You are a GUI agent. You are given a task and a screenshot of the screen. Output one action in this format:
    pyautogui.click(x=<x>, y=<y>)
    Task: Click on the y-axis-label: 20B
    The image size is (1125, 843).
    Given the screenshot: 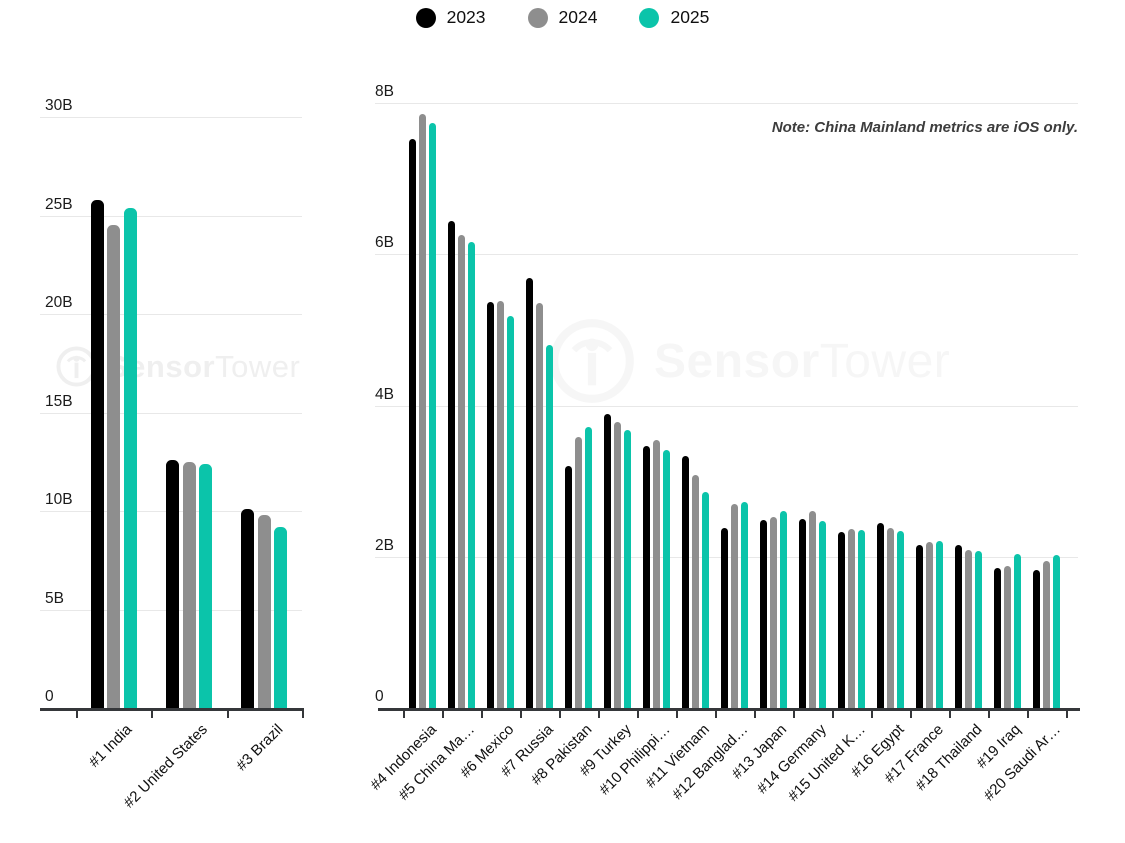 What is the action you would take?
    pyautogui.click(x=59, y=302)
    